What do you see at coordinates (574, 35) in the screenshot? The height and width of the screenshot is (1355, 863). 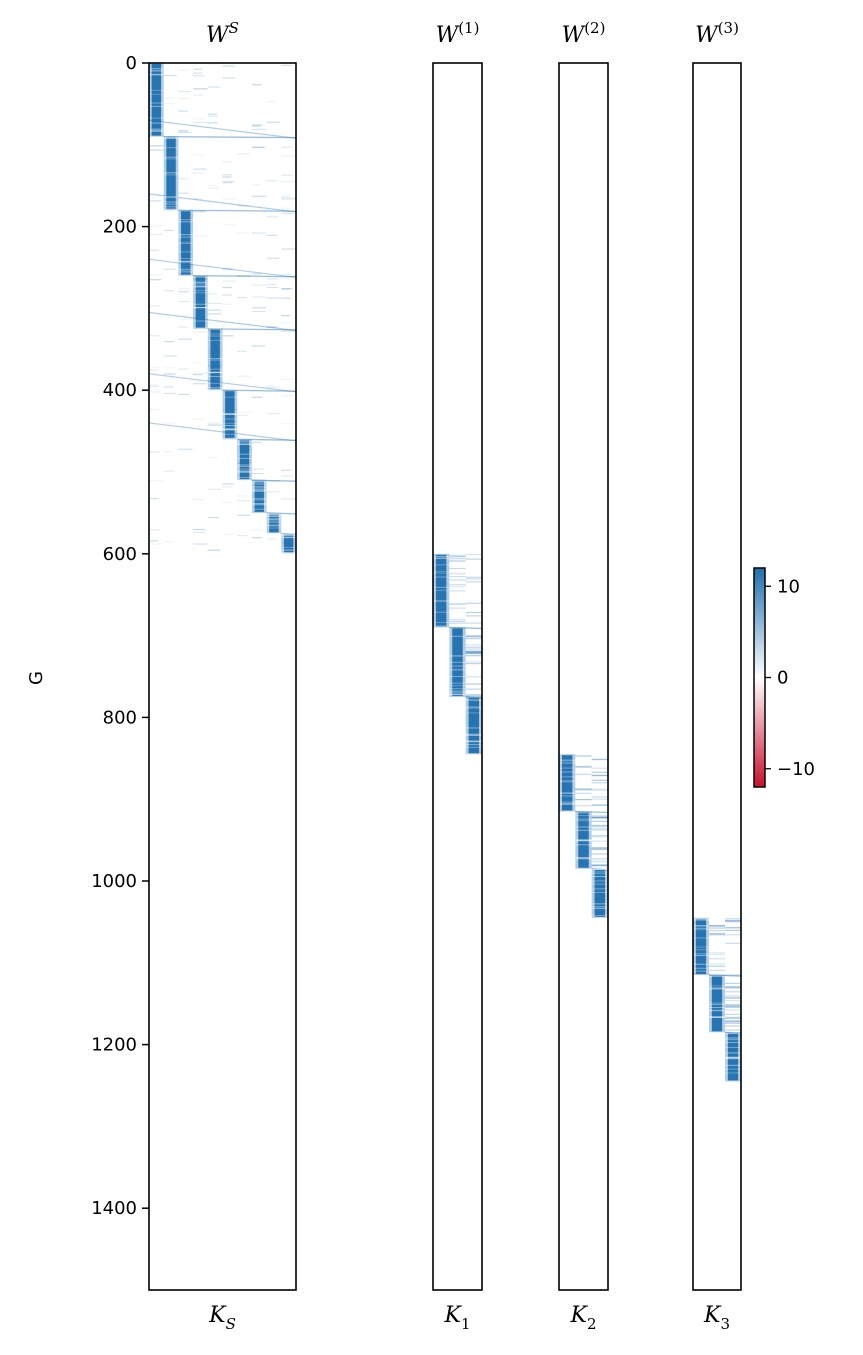 I see `panel-title-main: W` at bounding box center [574, 35].